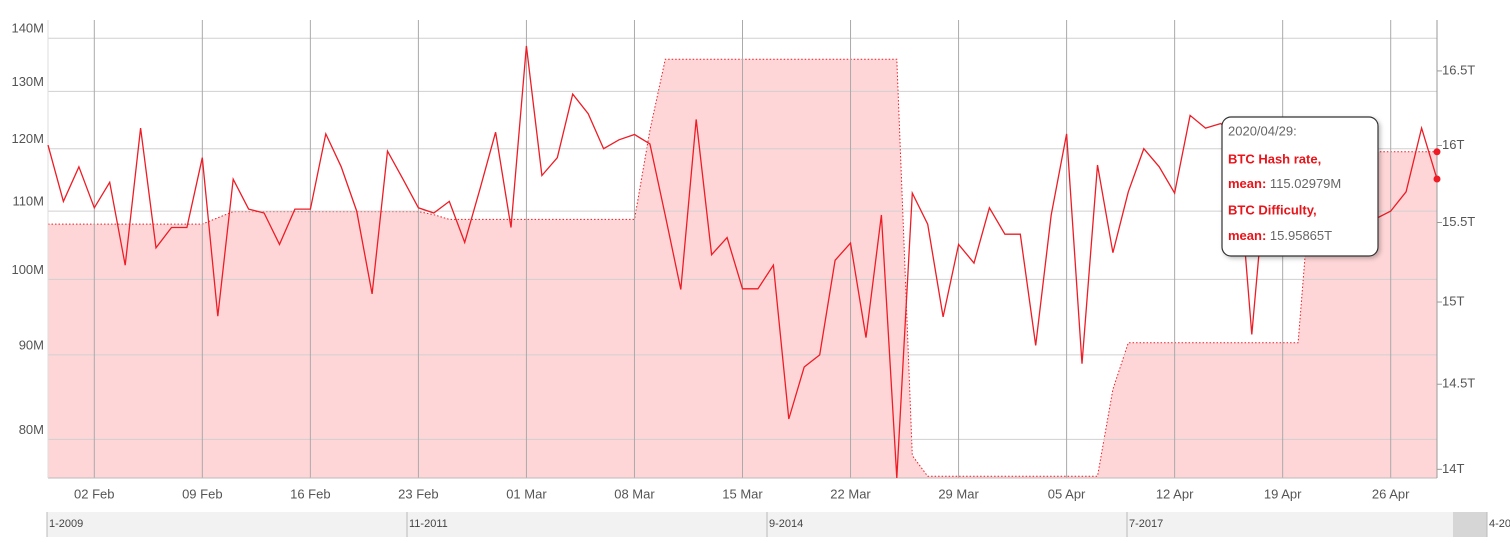  Describe the element at coordinates (66, 524) in the screenshot. I see `navigator-label: 1-2009` at that location.